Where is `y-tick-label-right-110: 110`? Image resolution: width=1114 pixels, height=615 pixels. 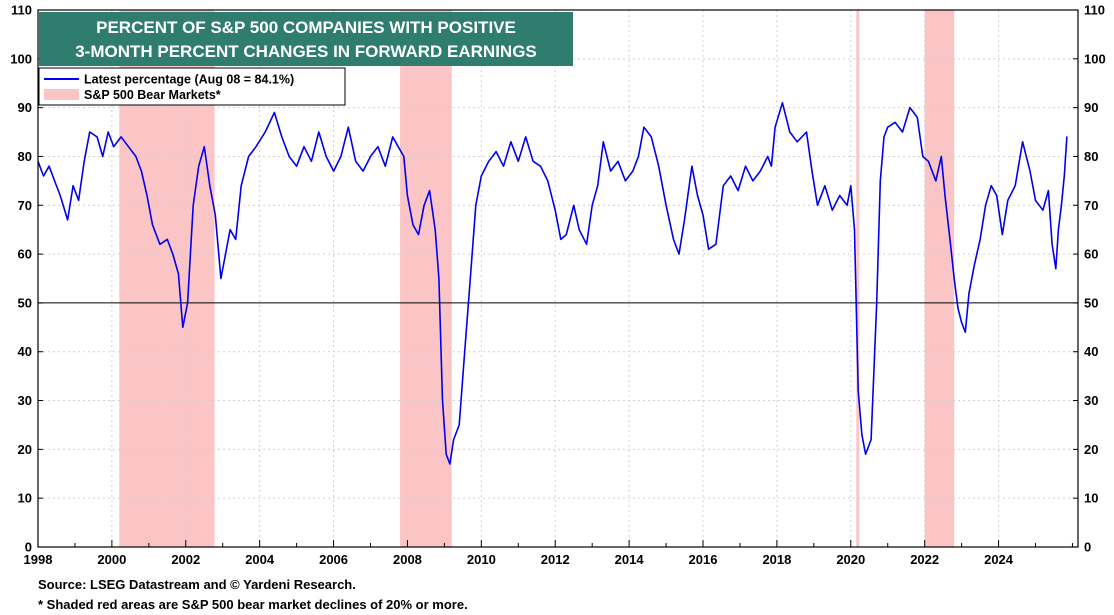
y-tick-label-right-110: 110 is located at coordinates (1094, 10).